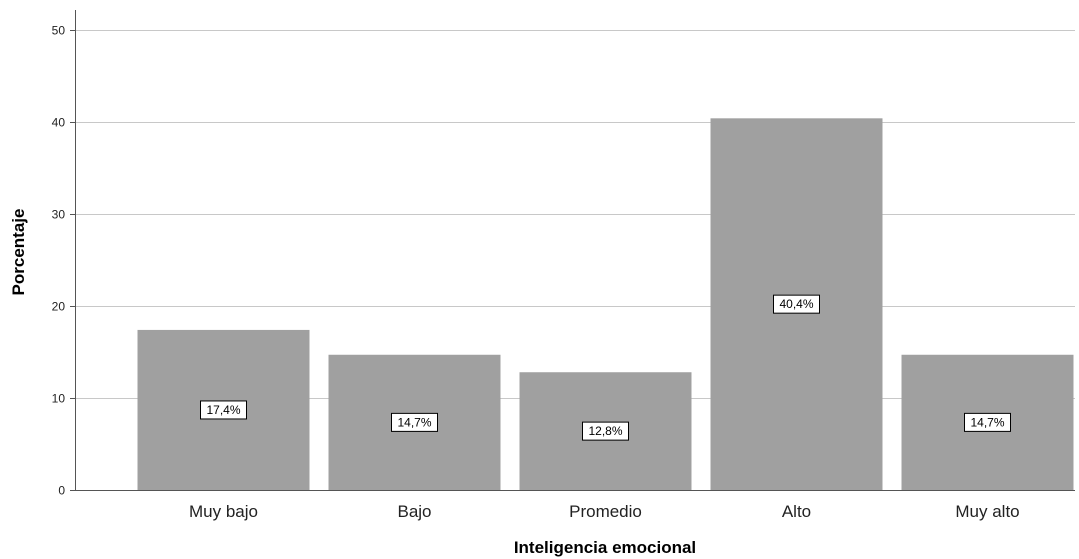 Image resolution: width=1079 pixels, height=559 pixels. What do you see at coordinates (59, 31) in the screenshot?
I see `y-tick-label: 50` at bounding box center [59, 31].